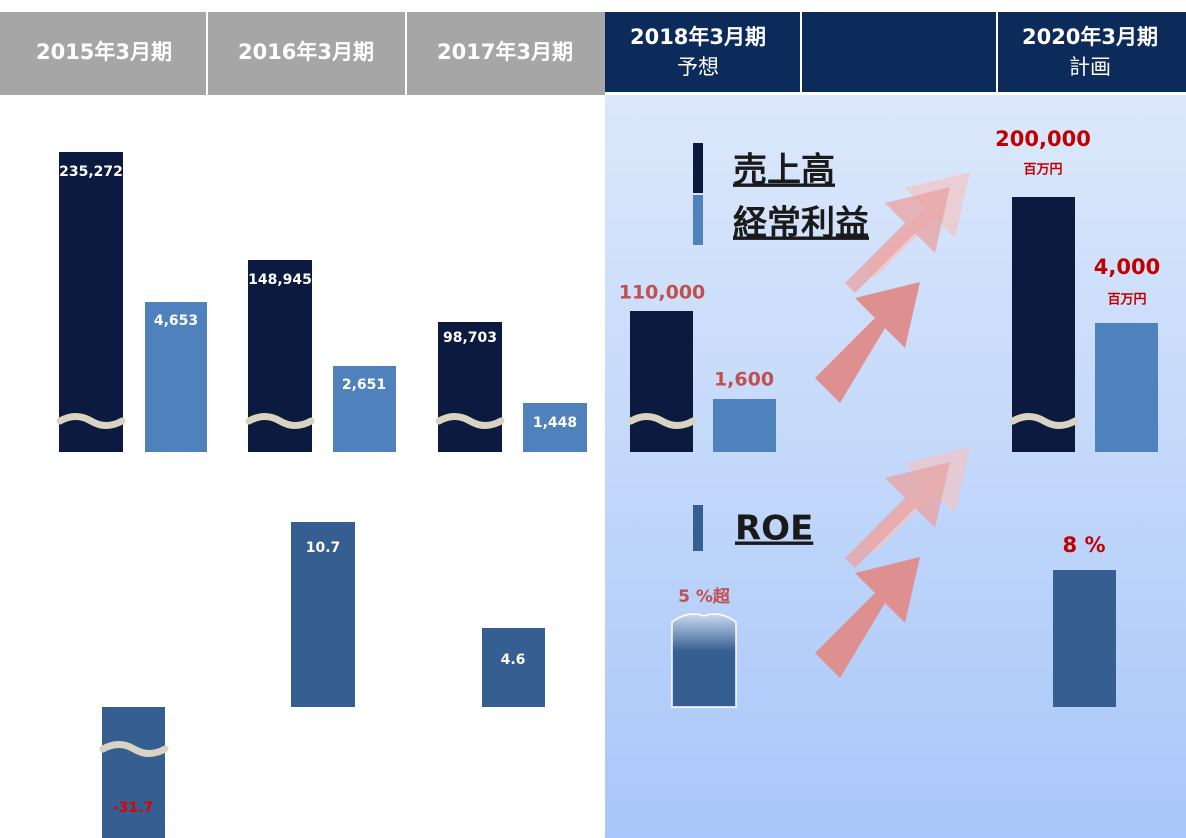 The height and width of the screenshot is (838, 1186). What do you see at coordinates (892, 425) in the screenshot?
I see `arrows` at bounding box center [892, 425].